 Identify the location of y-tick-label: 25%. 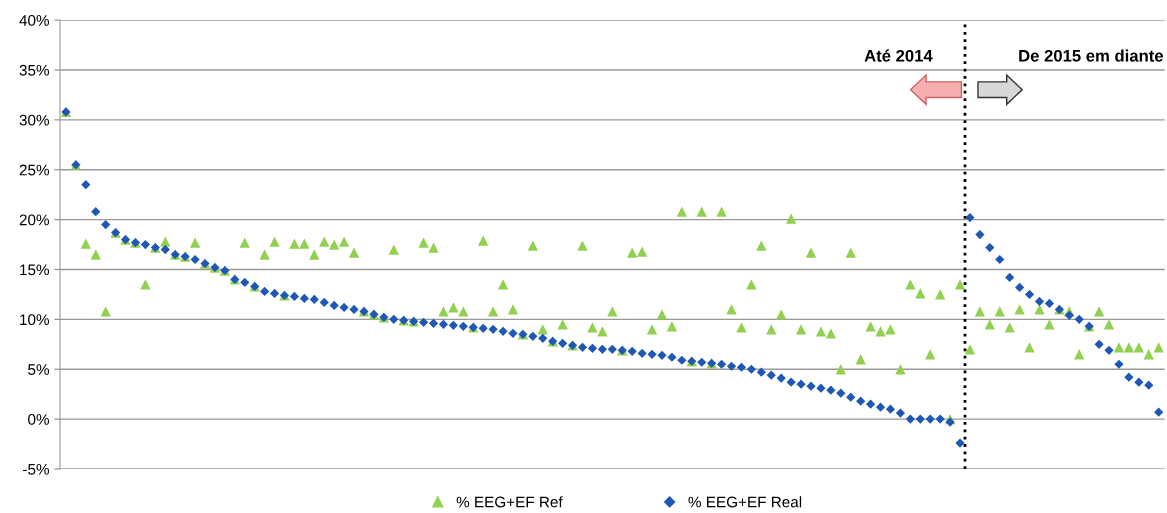
(34, 170).